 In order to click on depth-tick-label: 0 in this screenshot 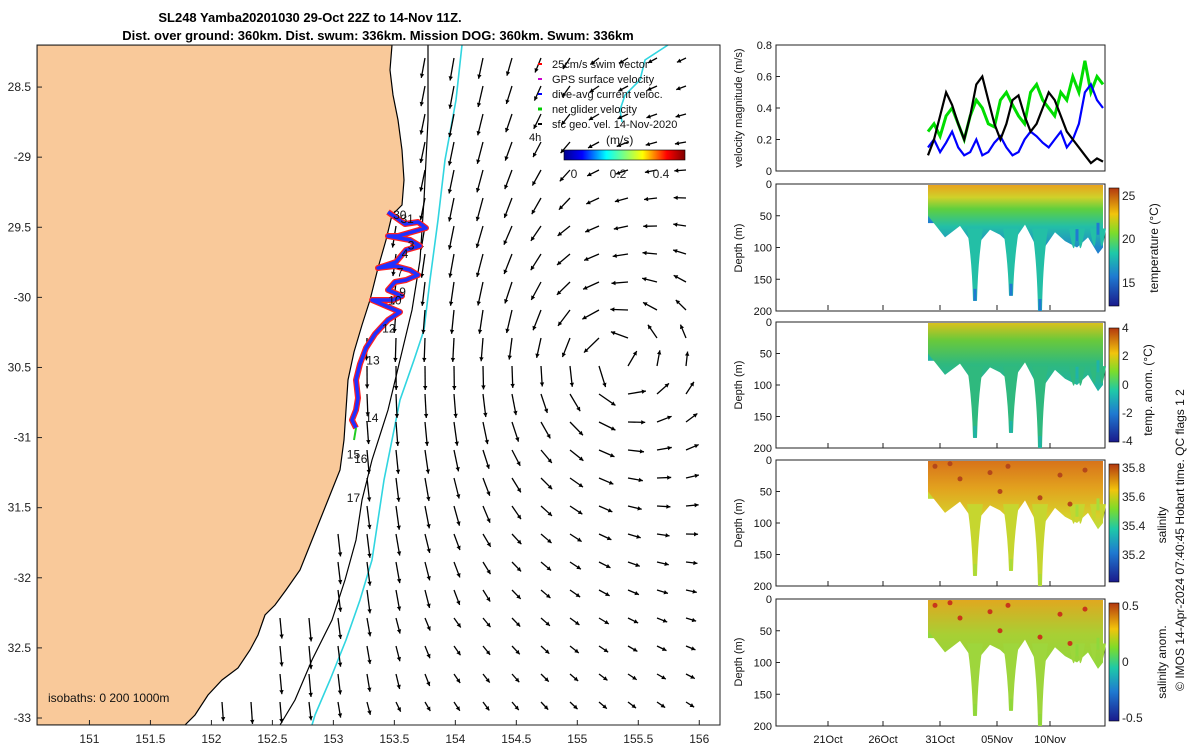, I will do `click(769, 185)`.